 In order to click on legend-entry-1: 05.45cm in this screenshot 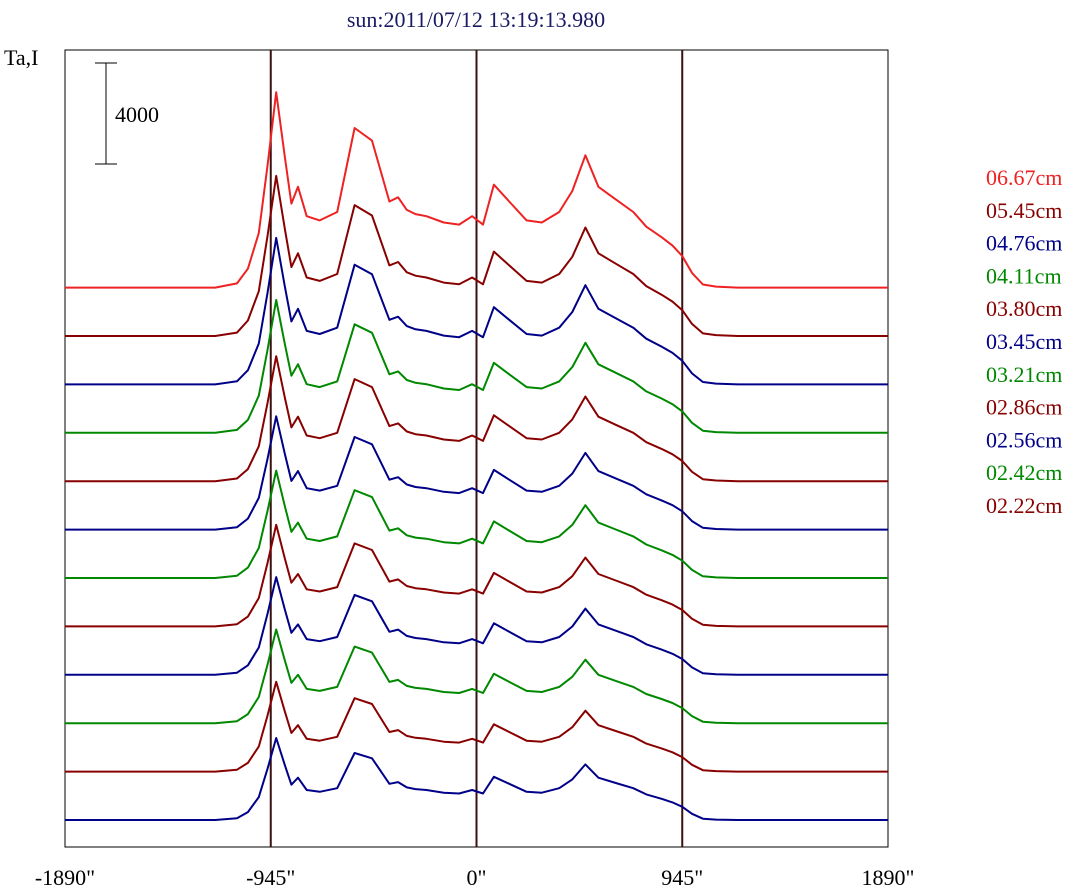, I will do `click(1024, 210)`.